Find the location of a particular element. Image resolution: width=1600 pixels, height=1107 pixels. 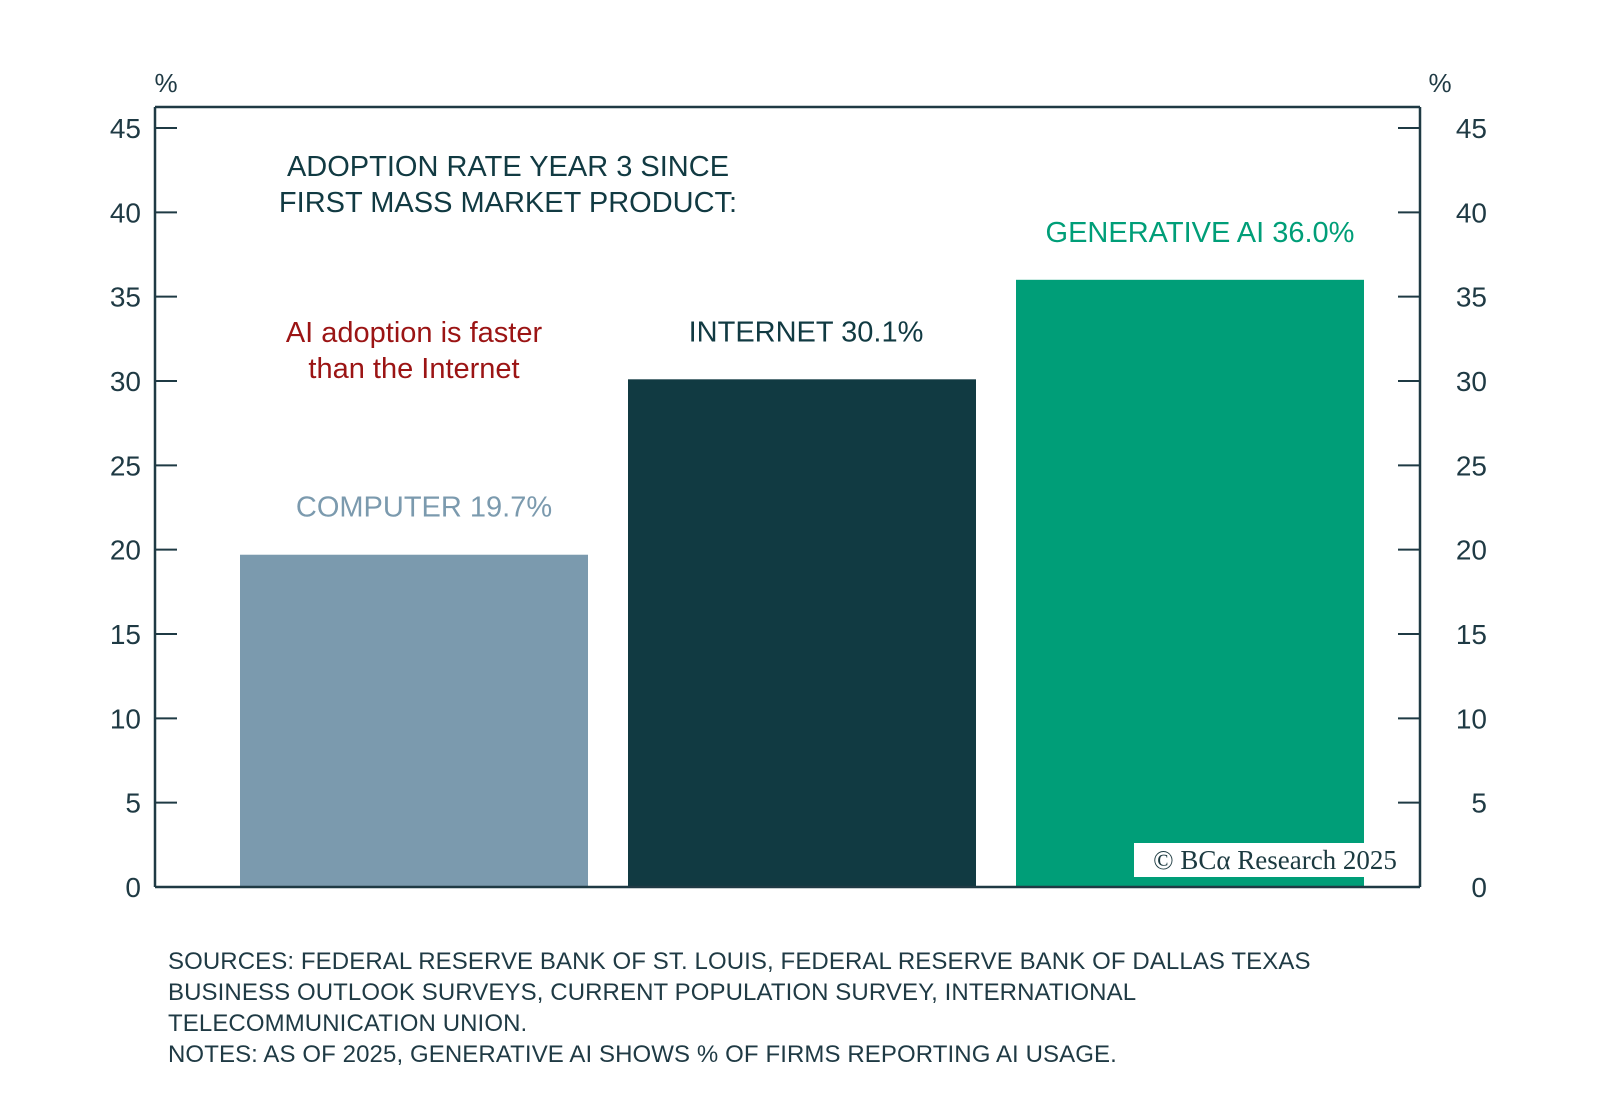

bar-generative-ai is located at coordinates (1190, 583).